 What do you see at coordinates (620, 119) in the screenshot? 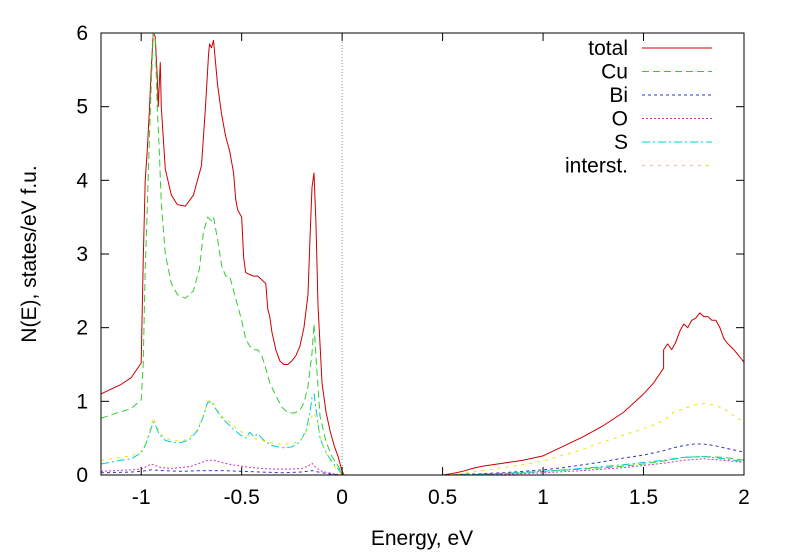
I see `legend-label: O` at bounding box center [620, 119].